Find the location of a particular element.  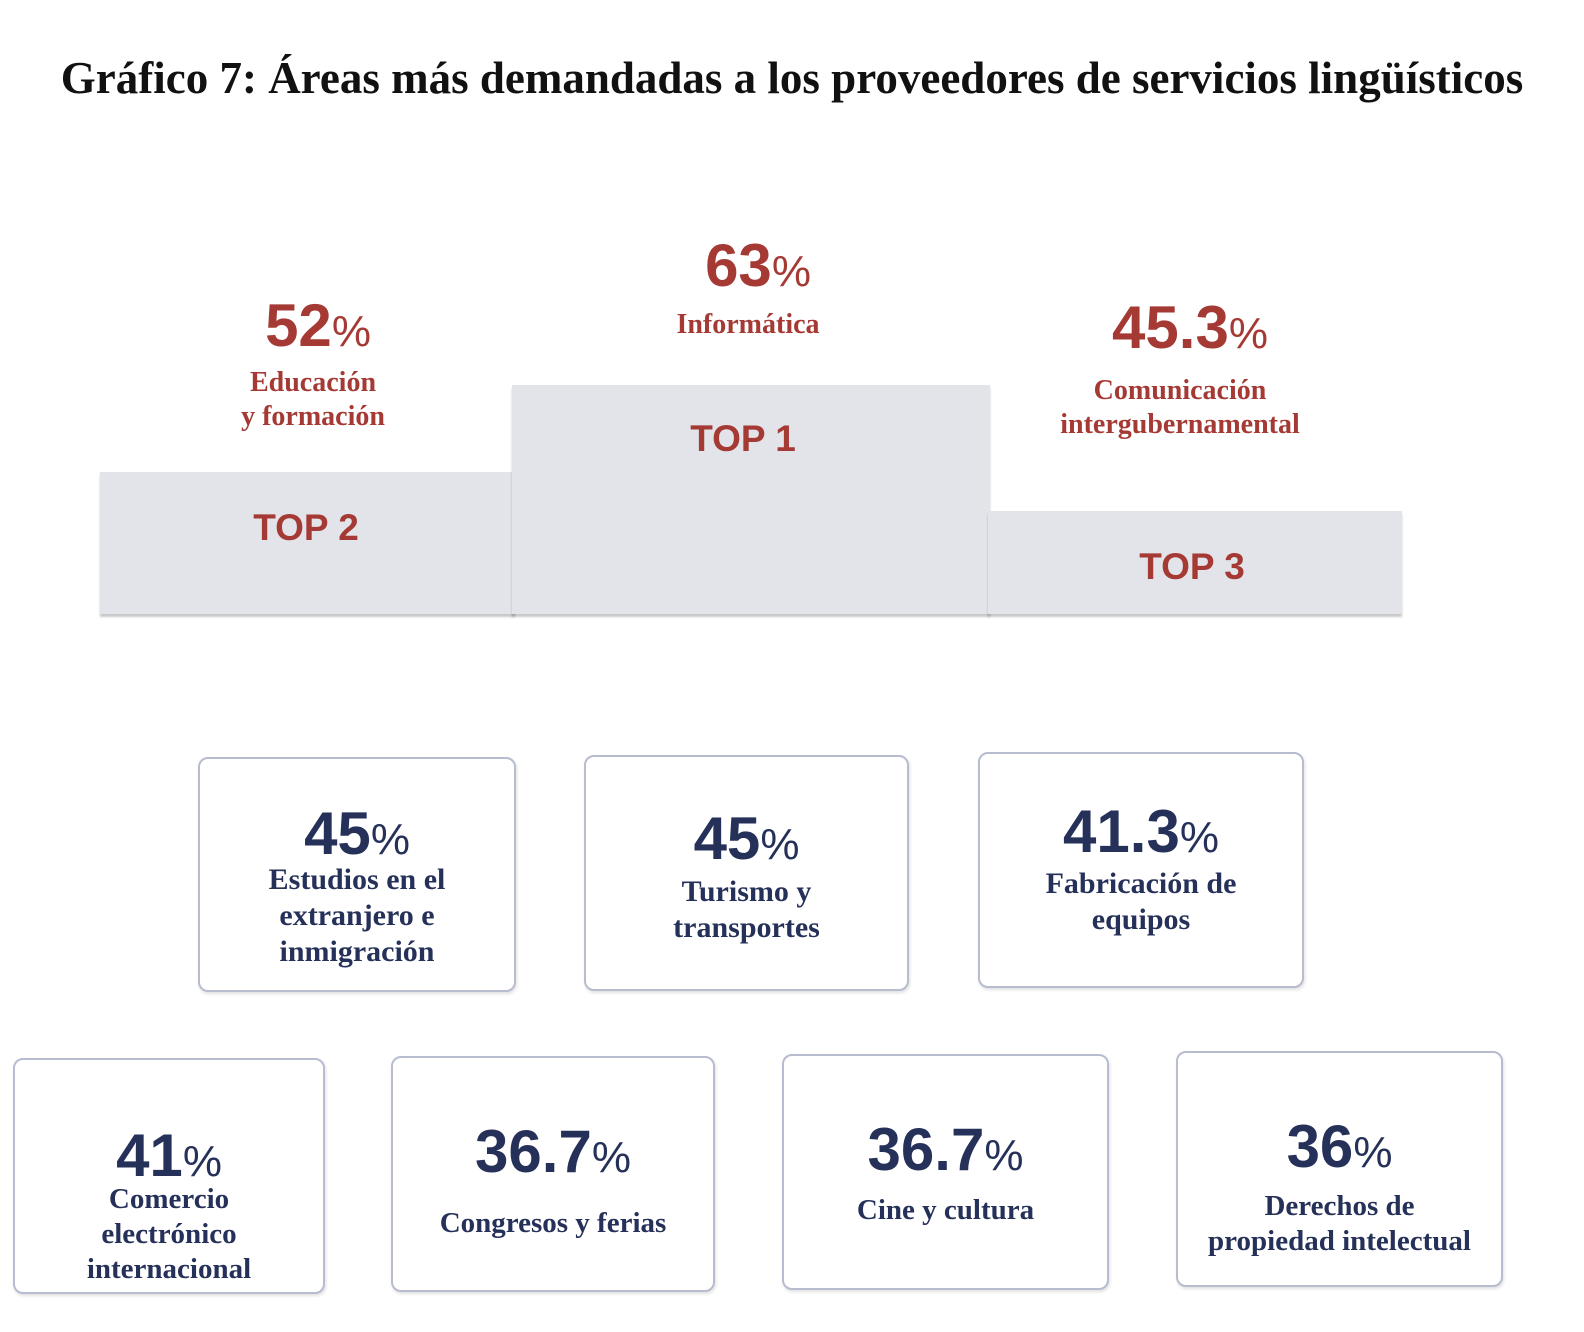

value-label: 41.3% is located at coordinates (1141, 831).